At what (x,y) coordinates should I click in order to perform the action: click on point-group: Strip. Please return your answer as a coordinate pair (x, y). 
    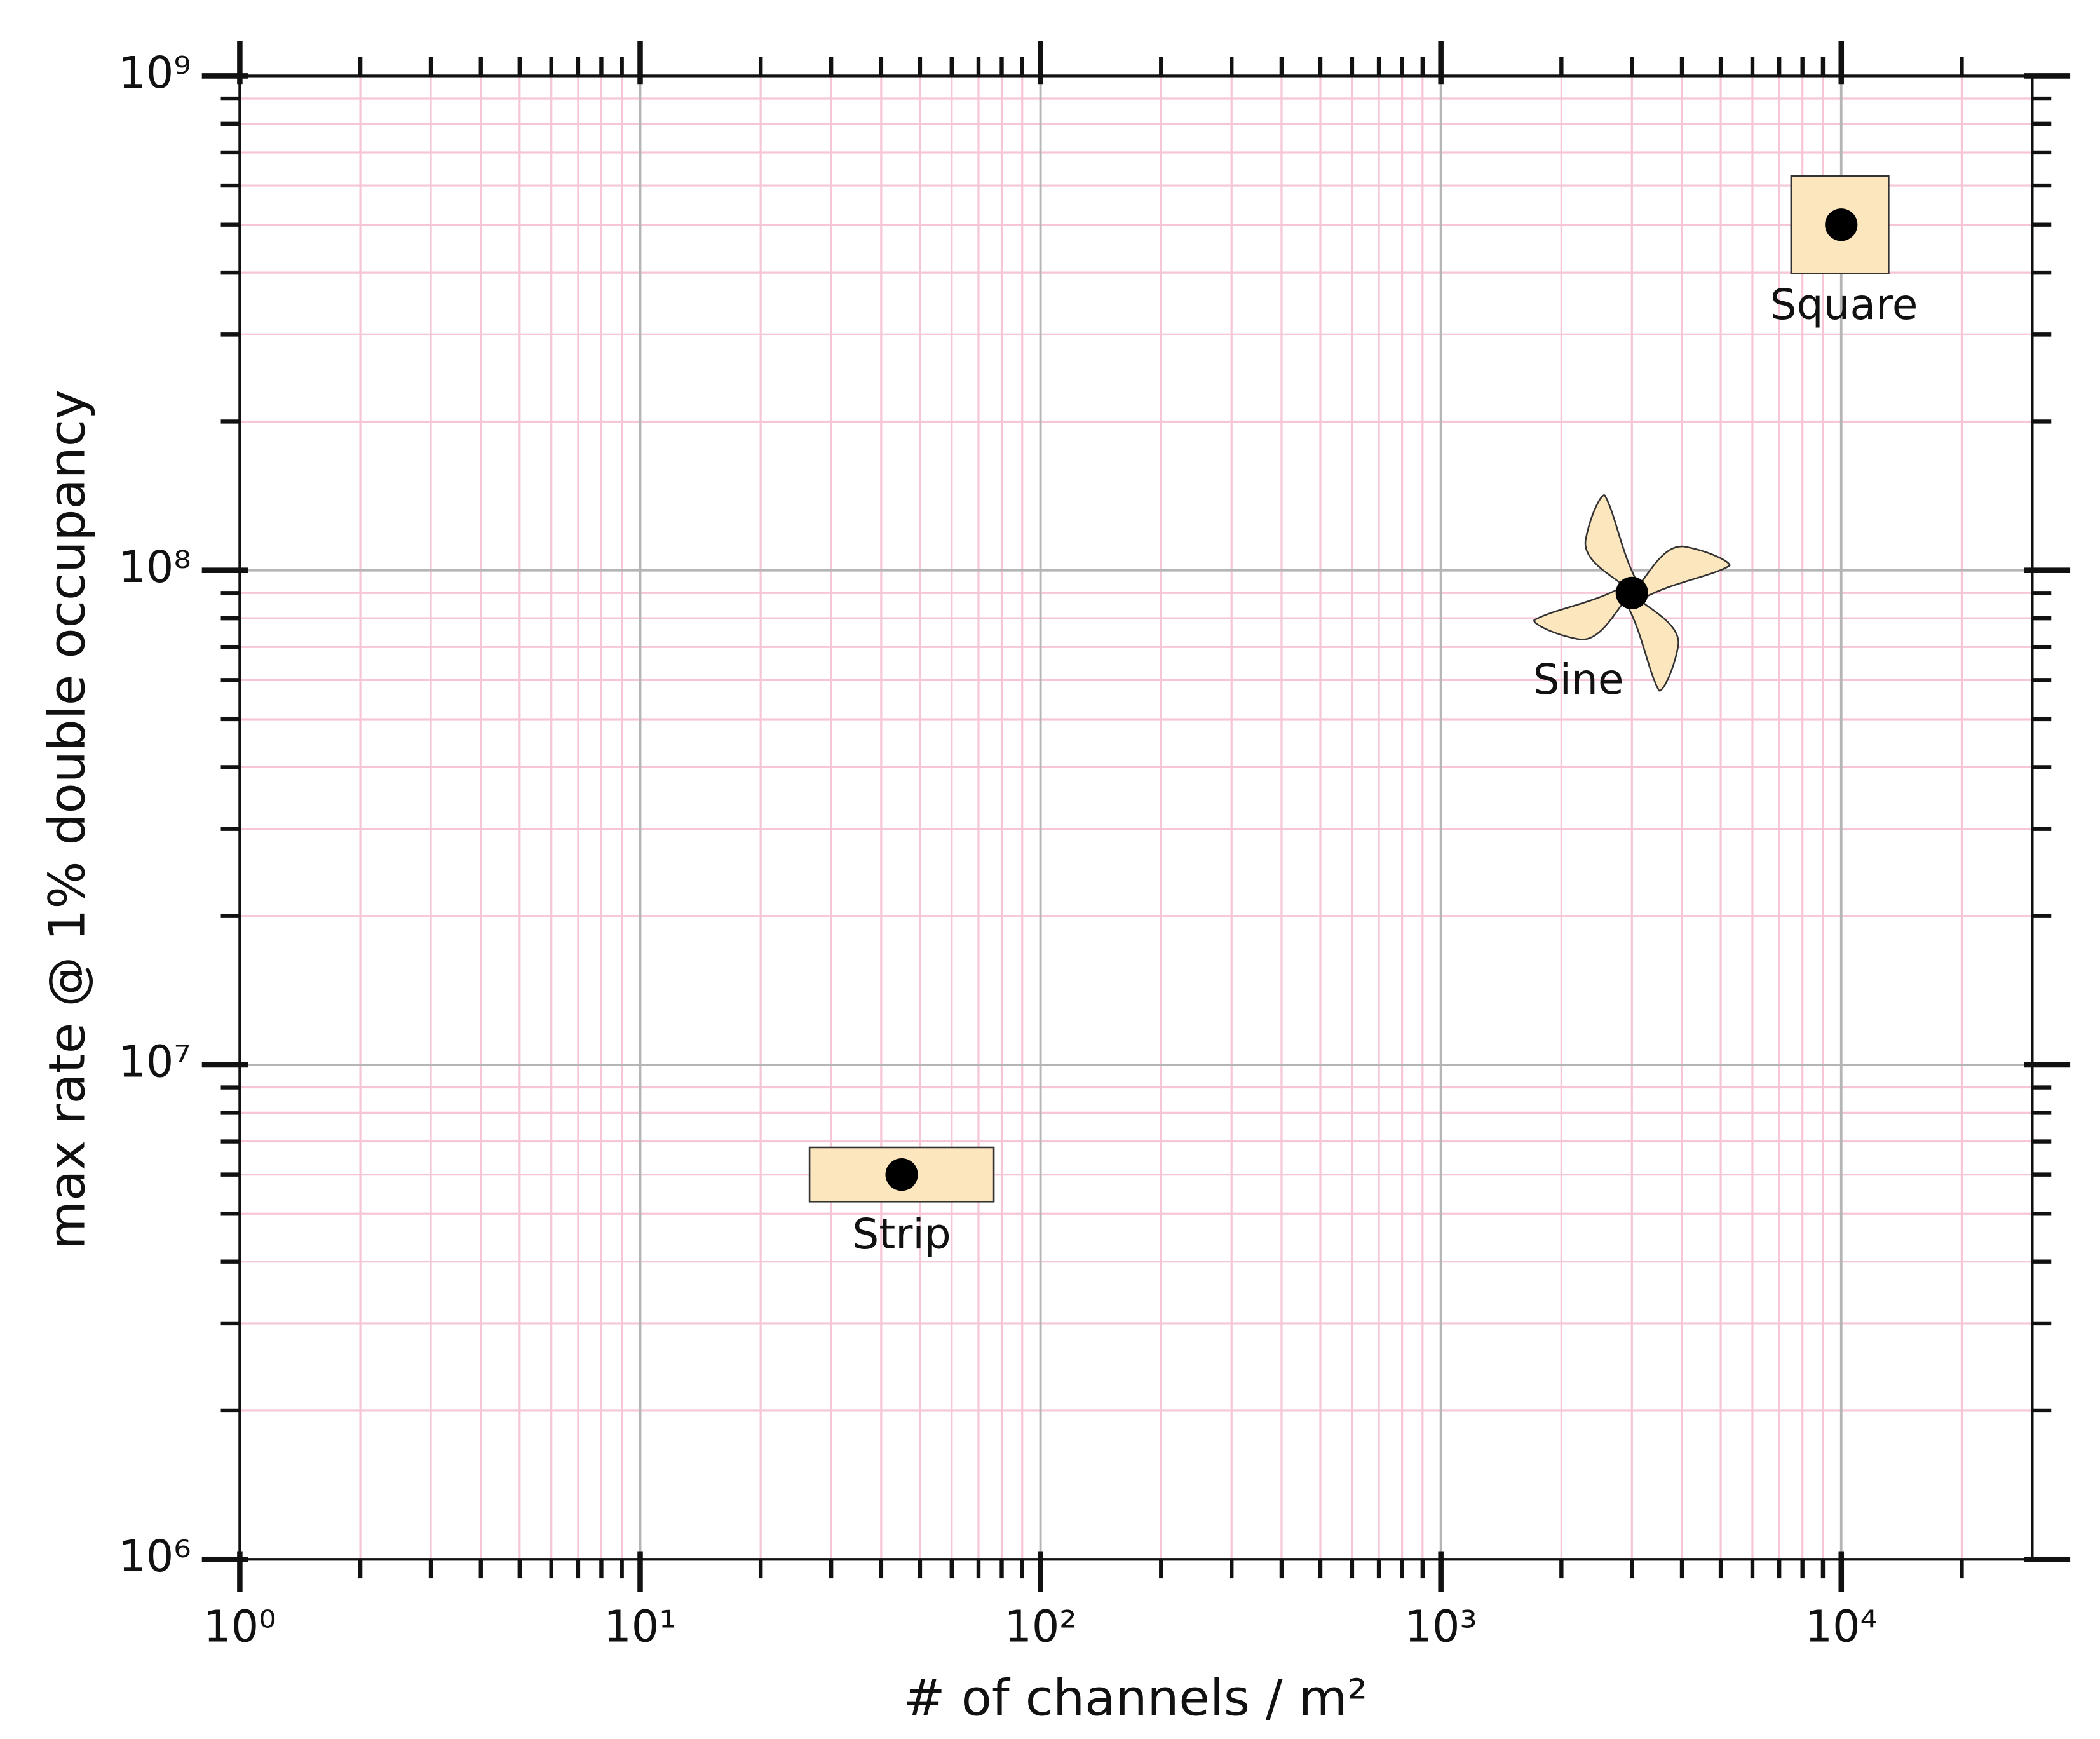
    Looking at the image, I should click on (901, 1202).